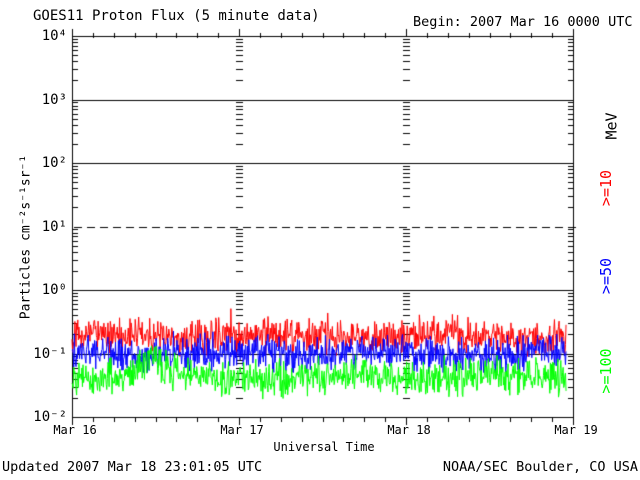 The height and width of the screenshot is (480, 640). What do you see at coordinates (54, 290) in the screenshot?
I see `y-tick-label: 10⁰` at bounding box center [54, 290].